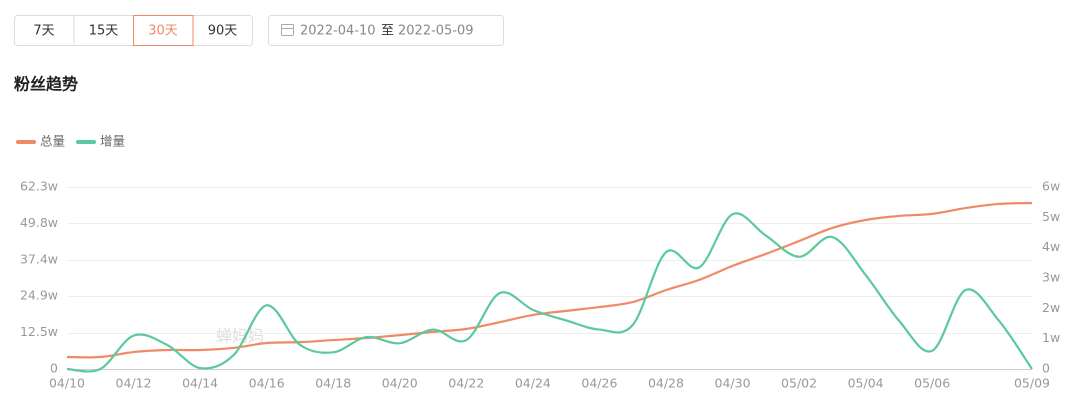 Image resolution: width=1080 pixels, height=407 pixels. I want to click on y2-tick-label: 0, so click(1046, 368).